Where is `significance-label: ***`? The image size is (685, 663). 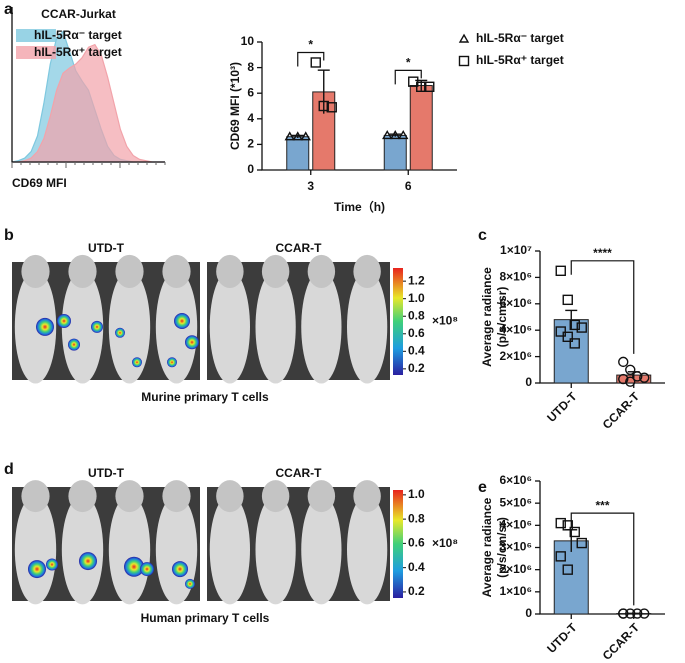 significance-label: *** is located at coordinates (602, 505).